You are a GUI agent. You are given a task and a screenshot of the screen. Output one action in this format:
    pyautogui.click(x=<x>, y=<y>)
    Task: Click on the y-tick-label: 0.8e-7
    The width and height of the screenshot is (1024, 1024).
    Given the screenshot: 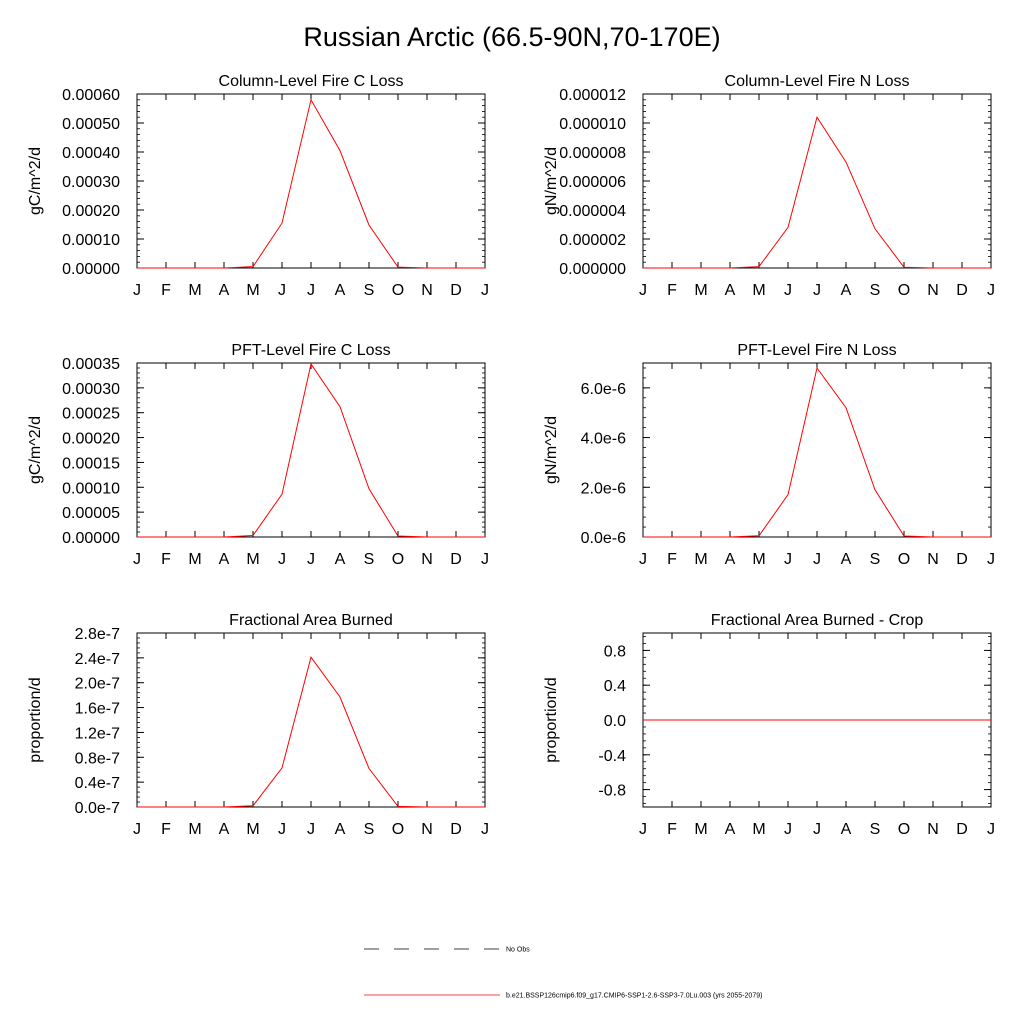 What is the action you would take?
    pyautogui.click(x=97, y=758)
    